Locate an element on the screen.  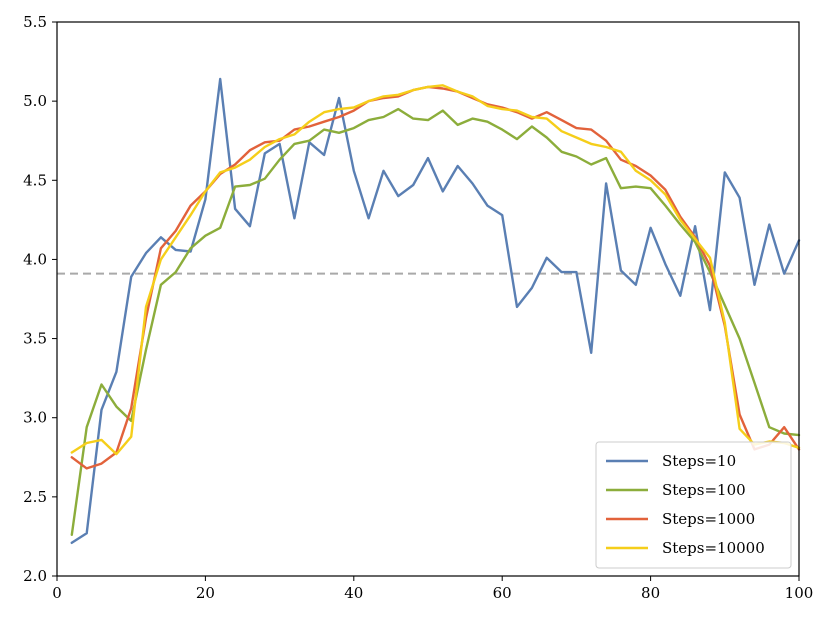
legend-label-1: Steps=10 is located at coordinates (699, 461).